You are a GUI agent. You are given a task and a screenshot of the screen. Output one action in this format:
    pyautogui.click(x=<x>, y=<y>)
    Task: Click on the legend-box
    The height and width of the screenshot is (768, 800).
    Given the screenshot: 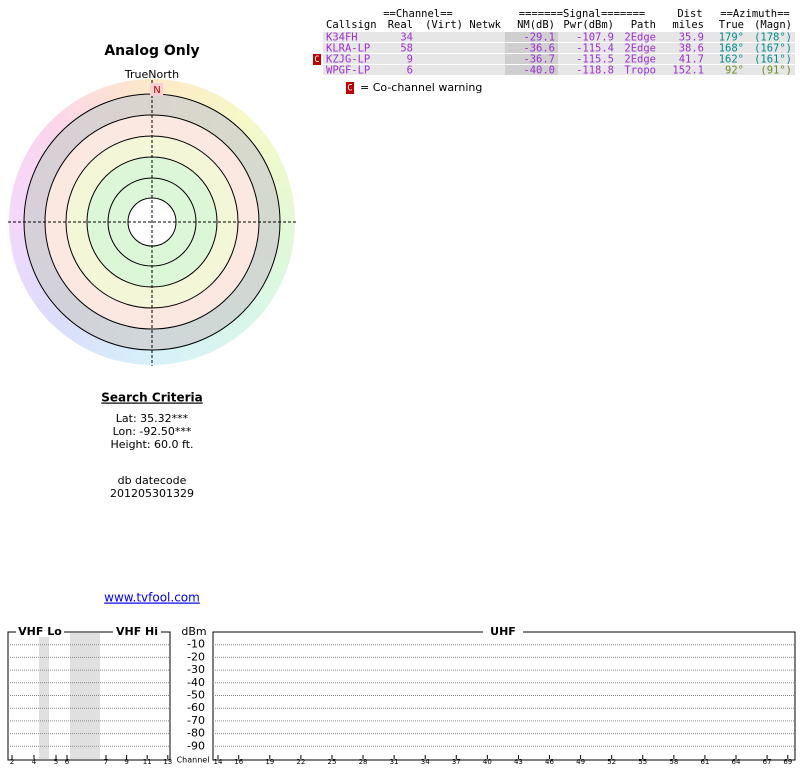 What is the action you would take?
    pyautogui.click(x=350, y=88)
    